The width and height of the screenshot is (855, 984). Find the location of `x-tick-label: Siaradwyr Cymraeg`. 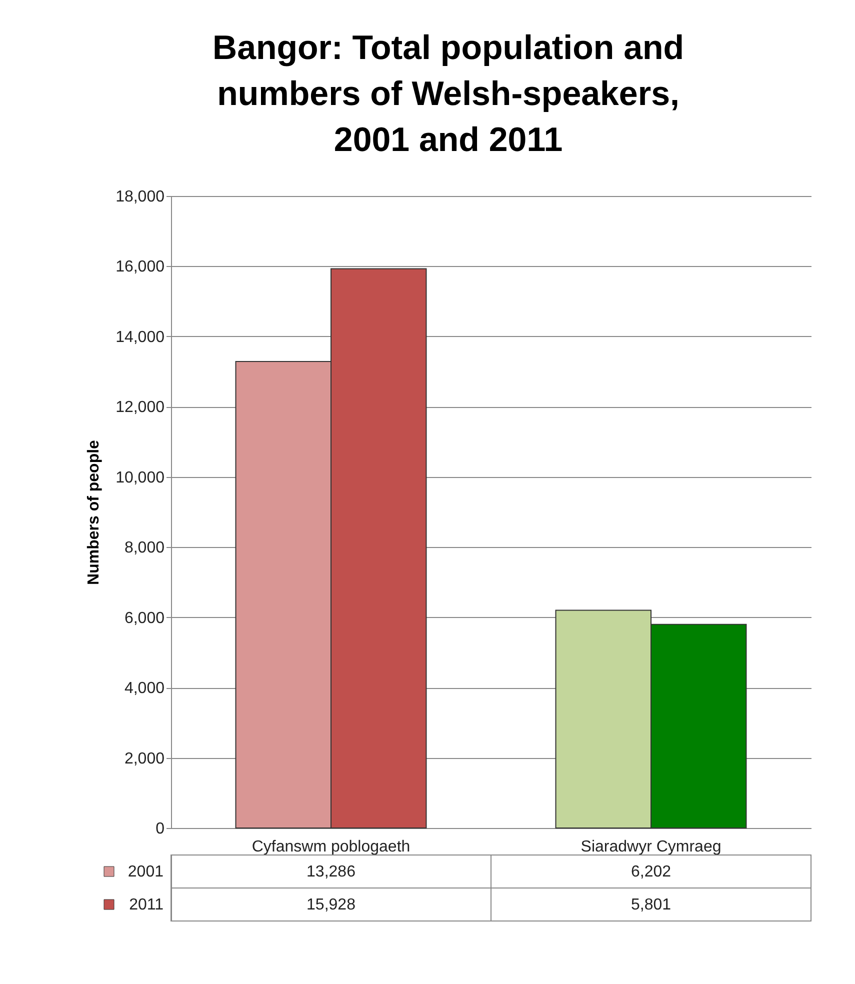

x-tick-label: Siaradwyr Cymraeg is located at coordinates (651, 847).